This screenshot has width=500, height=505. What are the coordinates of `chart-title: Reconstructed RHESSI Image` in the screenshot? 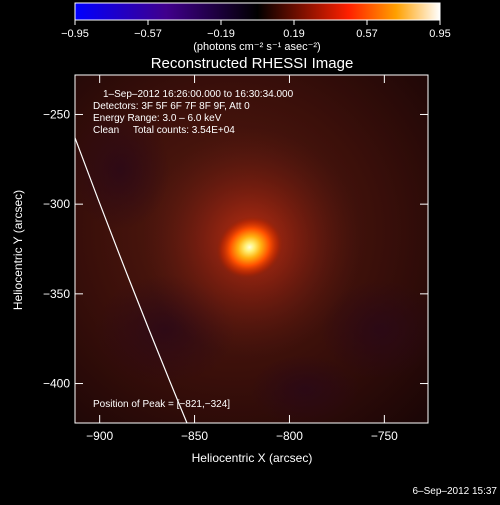 It's located at (252, 63).